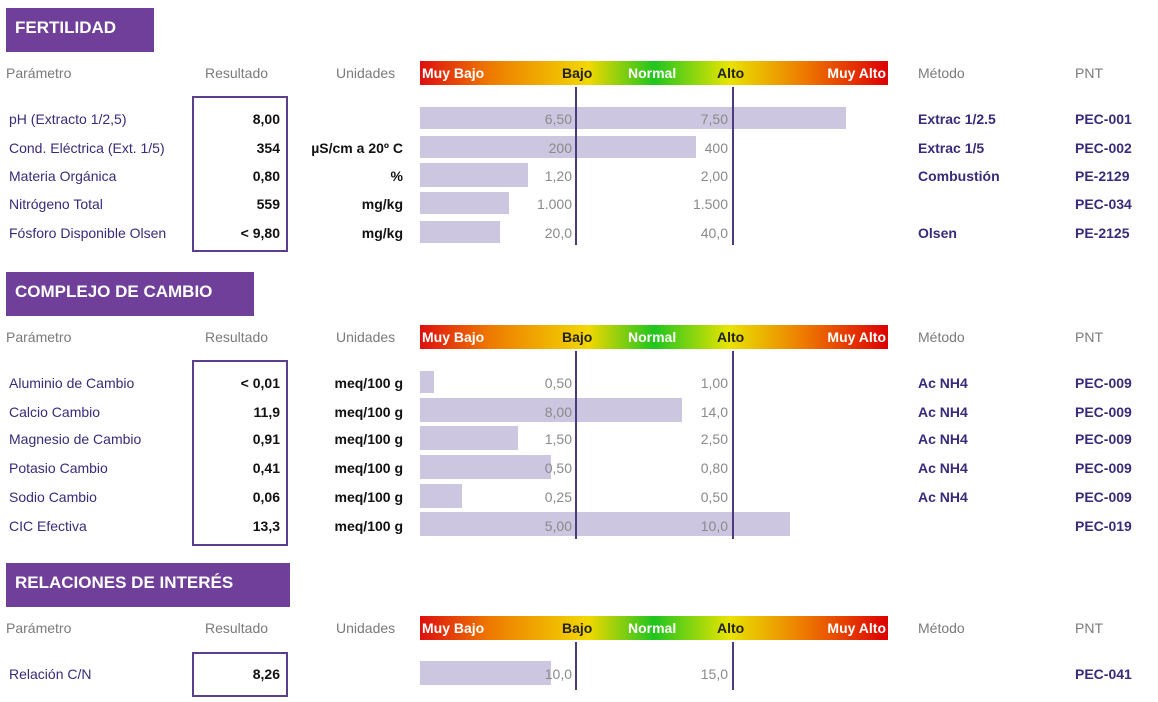  Describe the element at coordinates (260, 233) in the screenshot. I see `result-value: < 9,80` at that location.